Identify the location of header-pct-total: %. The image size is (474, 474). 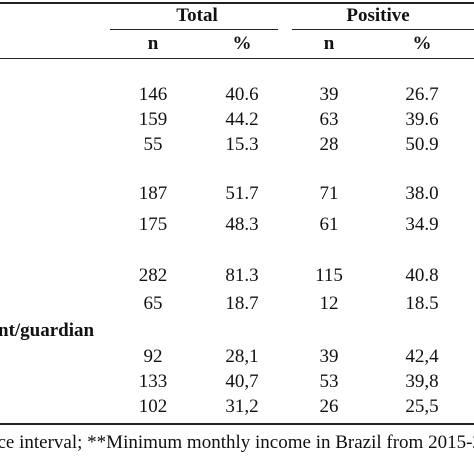
(242, 43).